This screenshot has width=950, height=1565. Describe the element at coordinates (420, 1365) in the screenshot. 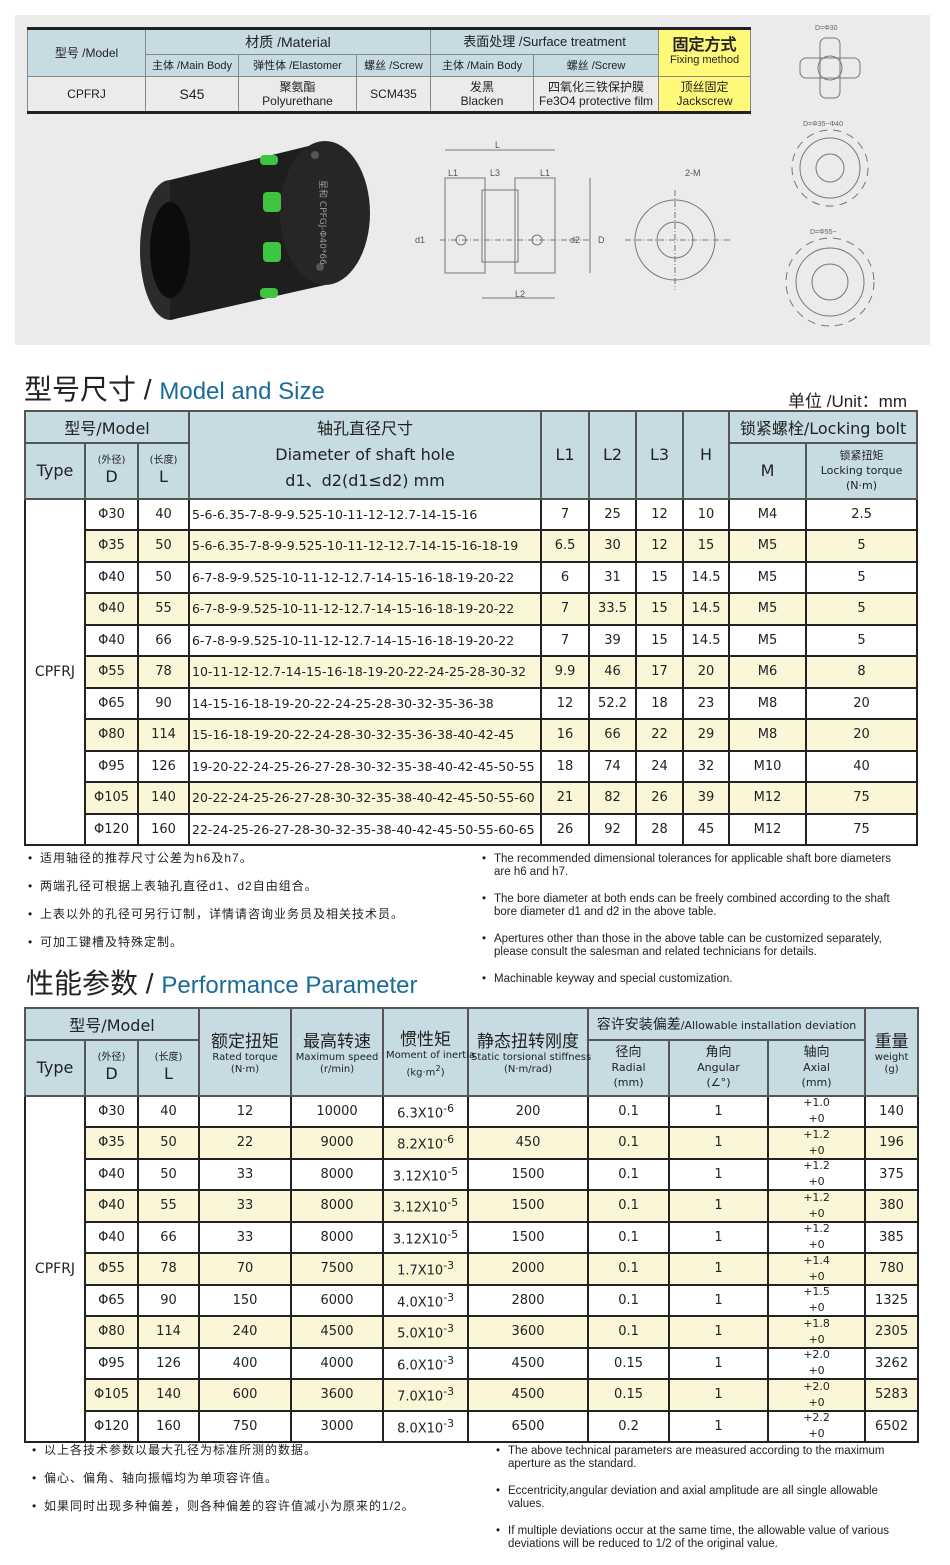

I see `inertia-mantissa: 6.0X10` at that location.